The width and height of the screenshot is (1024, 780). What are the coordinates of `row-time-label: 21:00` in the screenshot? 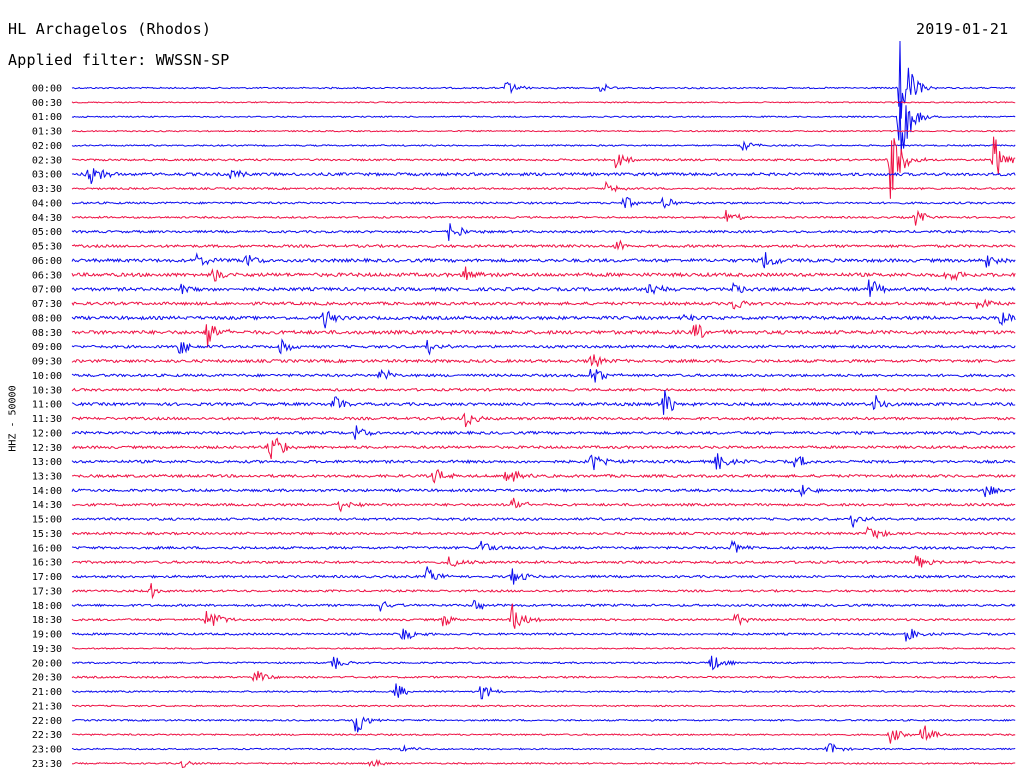 It's located at (47, 692).